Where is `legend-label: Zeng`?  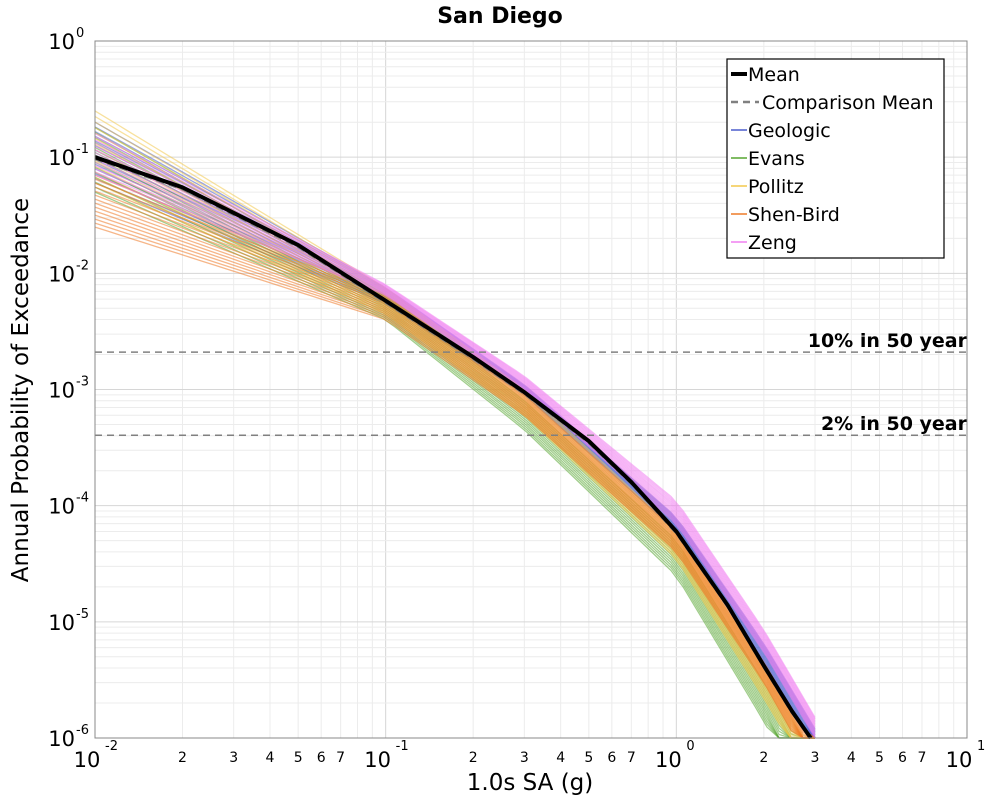 legend-label: Zeng is located at coordinates (772, 243).